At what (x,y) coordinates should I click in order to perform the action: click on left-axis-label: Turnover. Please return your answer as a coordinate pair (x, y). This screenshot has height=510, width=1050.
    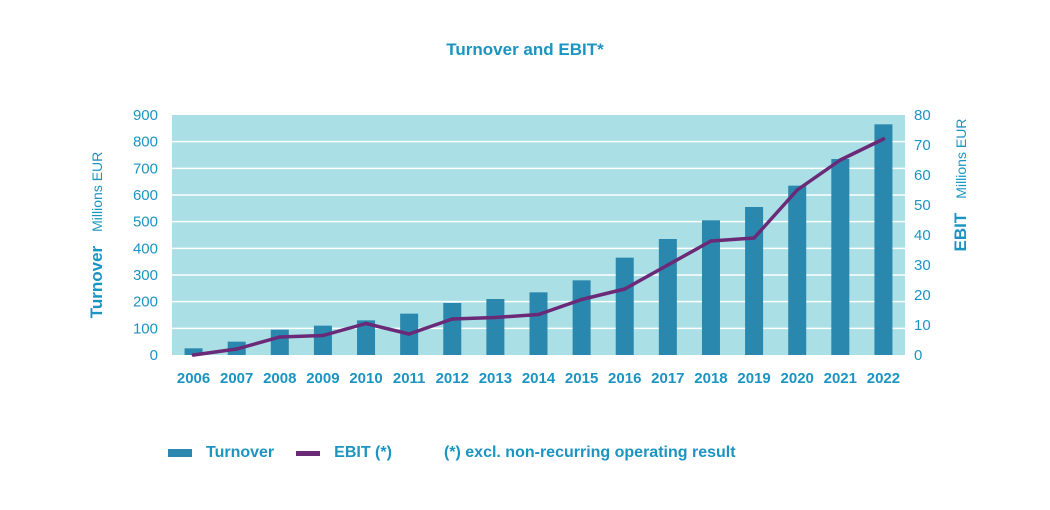
    Looking at the image, I should click on (96, 281).